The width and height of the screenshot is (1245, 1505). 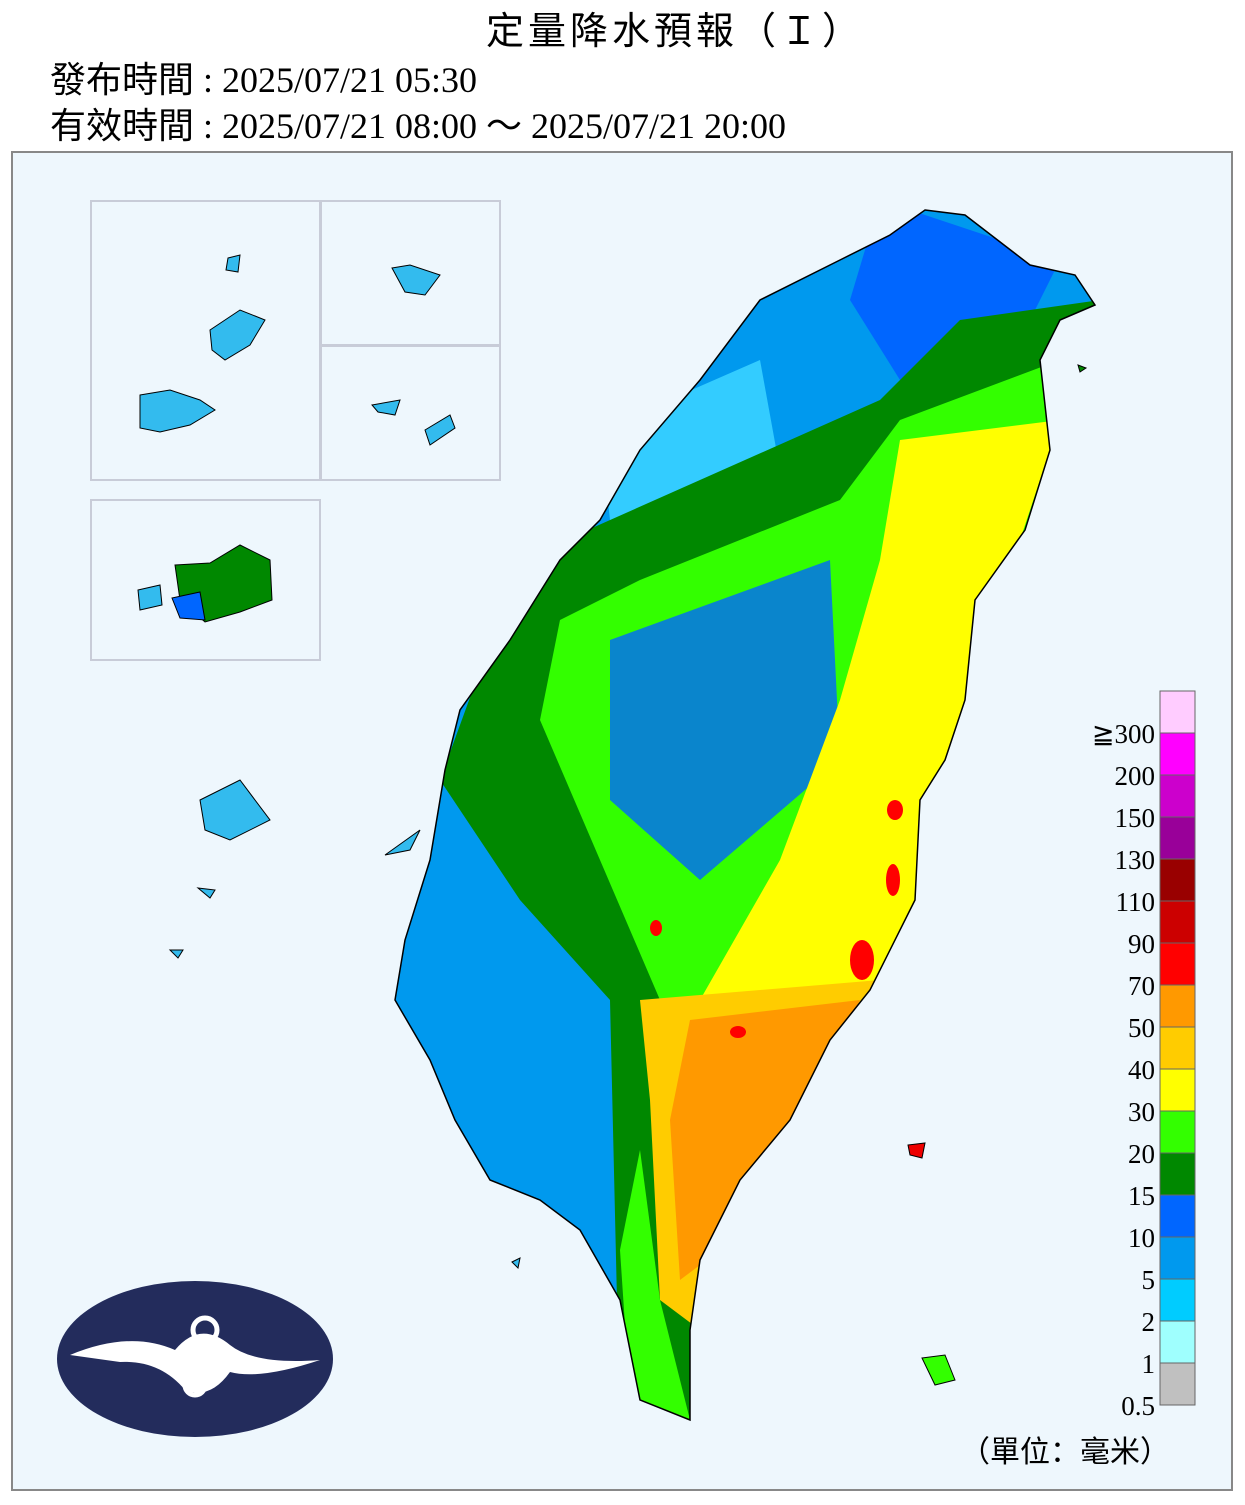 I want to click on legend-label: 70, so click(x=1141, y=986).